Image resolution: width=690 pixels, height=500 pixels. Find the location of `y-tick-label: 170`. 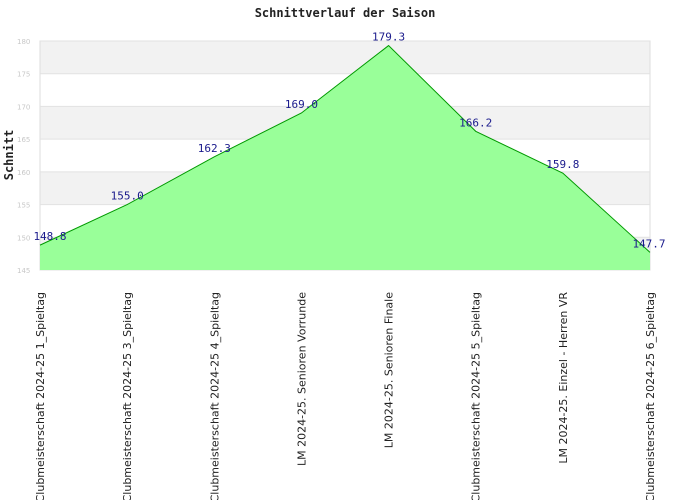

y-tick-label: 170 is located at coordinates (23, 107).